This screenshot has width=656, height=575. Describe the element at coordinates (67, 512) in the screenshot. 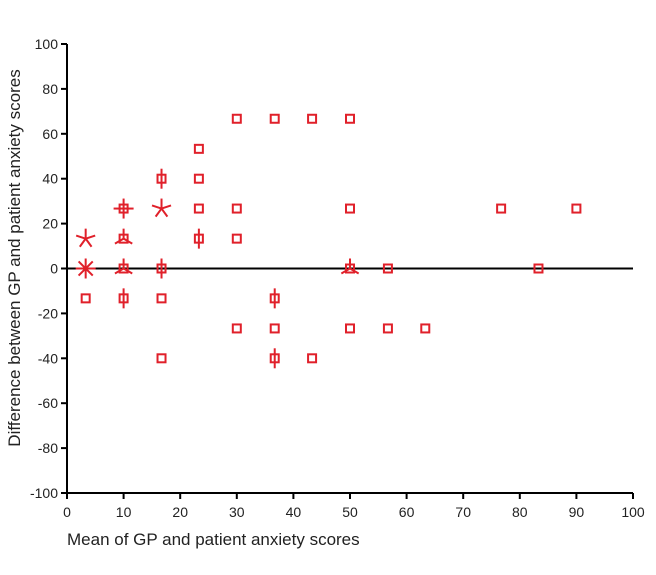

I see `x-tick-label: 0` at that location.